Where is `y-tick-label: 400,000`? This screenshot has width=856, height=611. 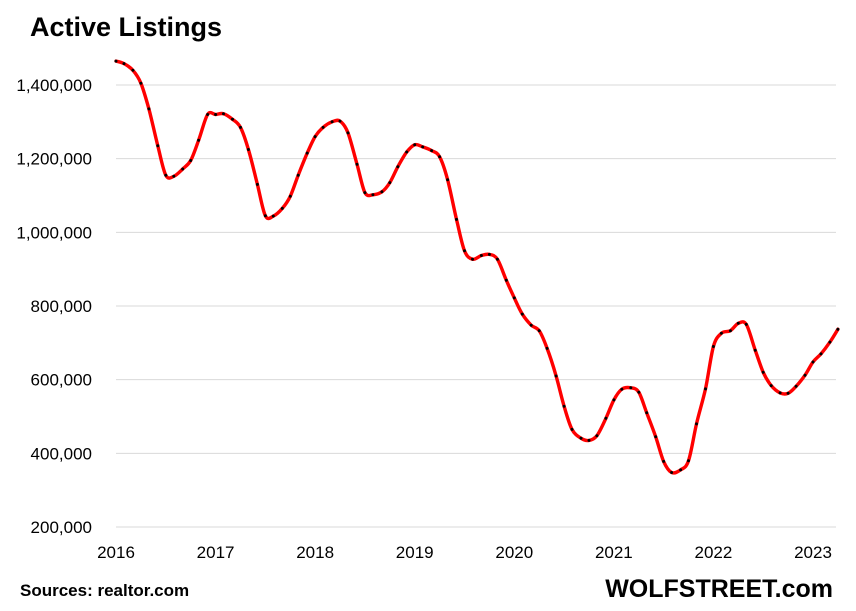
y-tick-label: 400,000 is located at coordinates (61, 453).